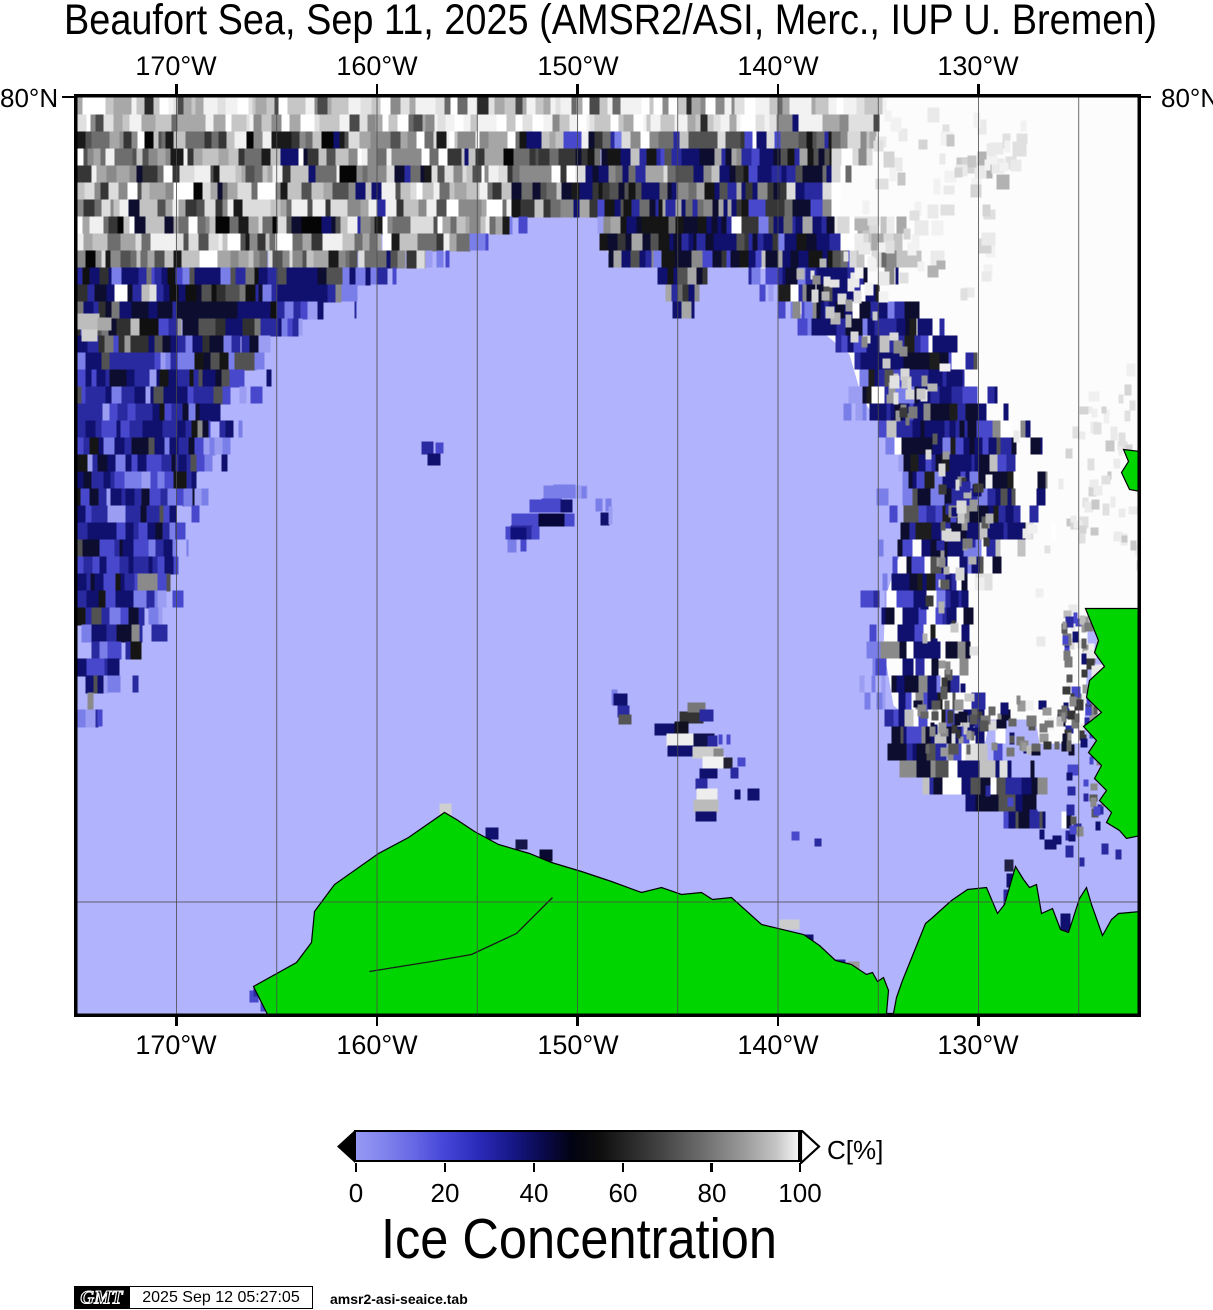 The height and width of the screenshot is (1310, 1213). Describe the element at coordinates (102, 1298) in the screenshot. I see `svg-text: GMT` at that location.